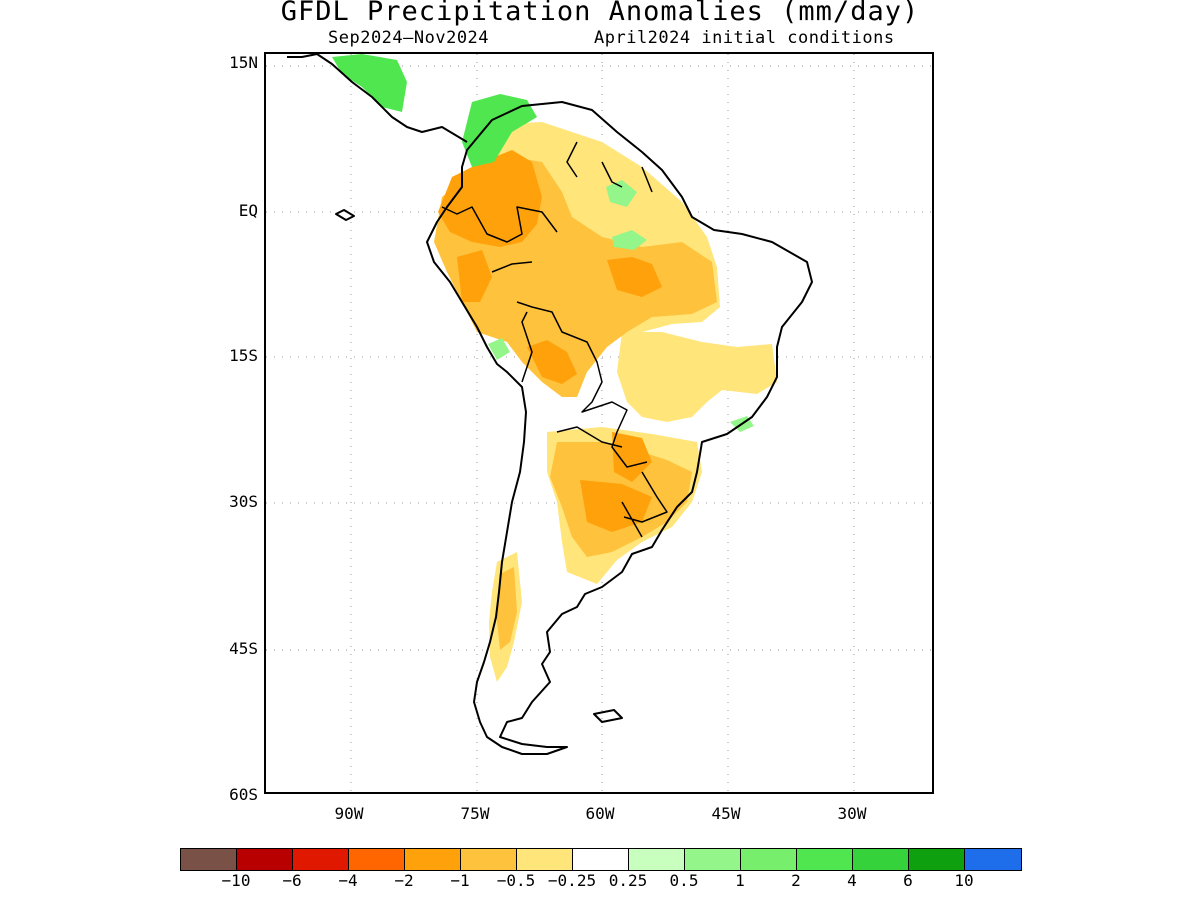 Image resolution: width=1200 pixels, height=900 pixels. What do you see at coordinates (345, 215) in the screenshot?
I see `galapagos-islands` at bounding box center [345, 215].